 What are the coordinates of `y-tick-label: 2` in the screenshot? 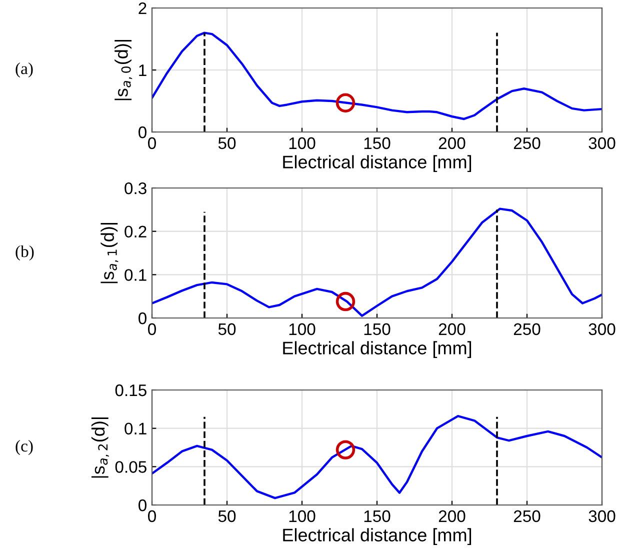 It's located at (142, 8).